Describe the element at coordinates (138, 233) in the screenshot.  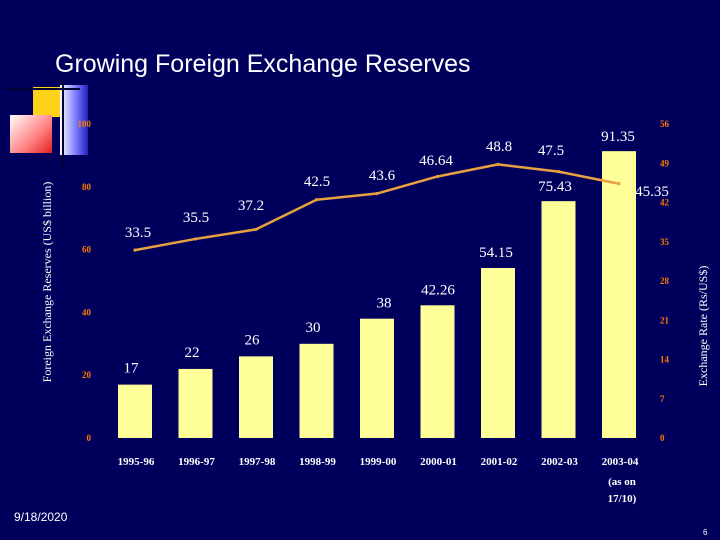
I see `line-value-label: 33.5` at that location.